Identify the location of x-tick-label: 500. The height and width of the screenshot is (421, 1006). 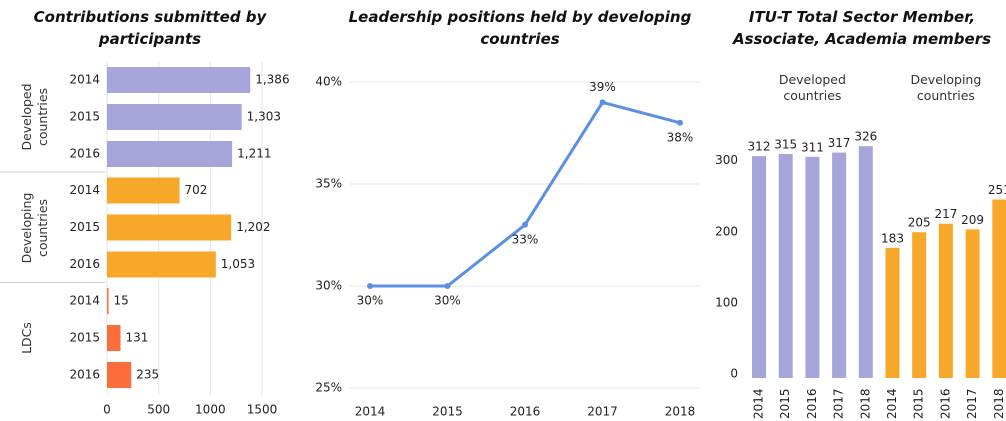
(158, 410).